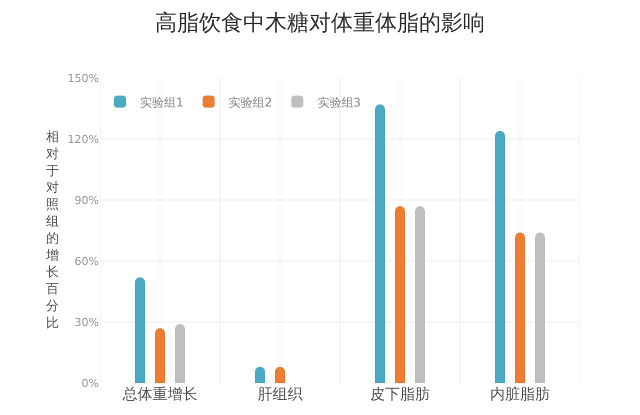 The image size is (640, 415). What do you see at coordinates (339, 102) in the screenshot?
I see `legend-label: 实验组3` at bounding box center [339, 102].